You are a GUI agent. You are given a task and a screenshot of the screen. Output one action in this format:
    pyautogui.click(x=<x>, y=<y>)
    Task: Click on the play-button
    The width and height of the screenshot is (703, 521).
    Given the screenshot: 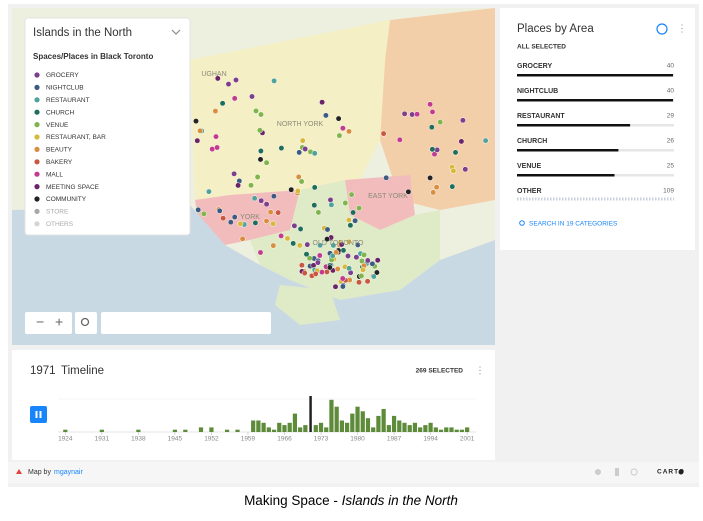 What is the action you would take?
    pyautogui.click(x=38, y=414)
    